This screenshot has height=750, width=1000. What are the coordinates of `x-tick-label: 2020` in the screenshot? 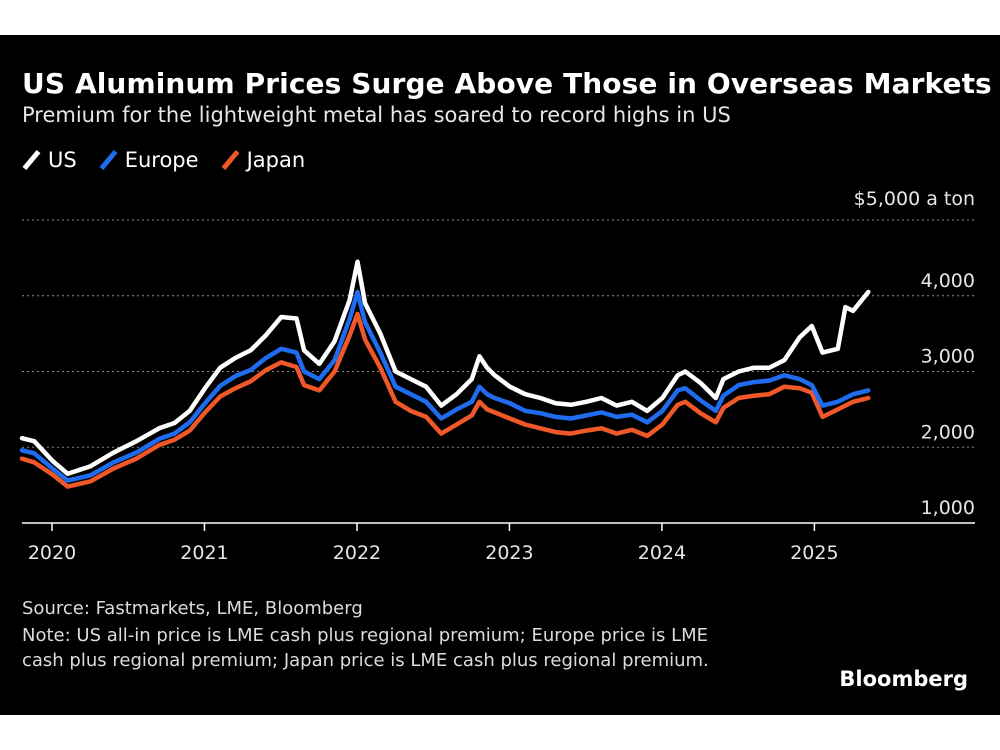 It's located at (52, 553).